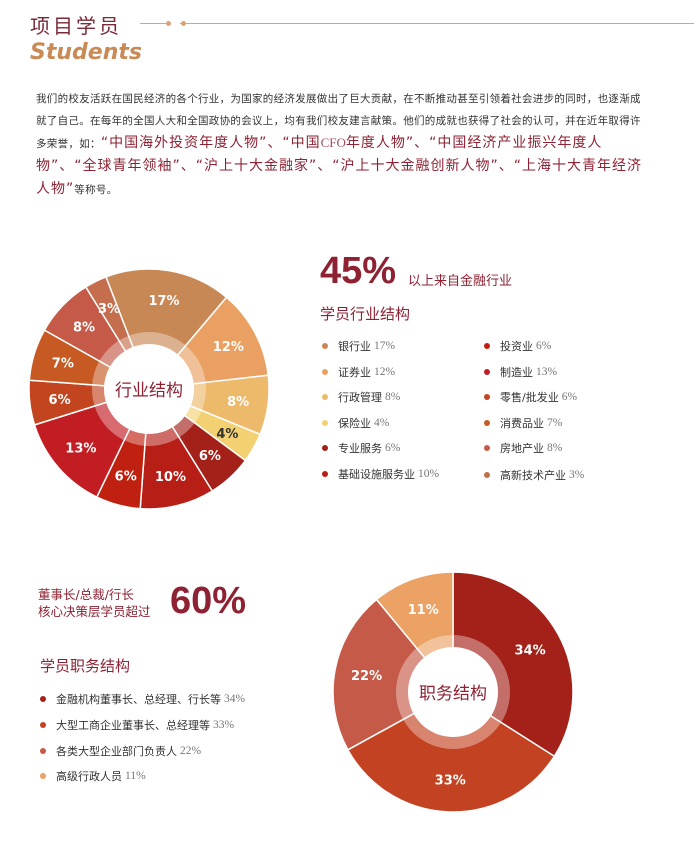 Image resolution: width=694 pixels, height=849 pixels. Describe the element at coordinates (96, 190) in the screenshot. I see `intro-tail: 等称号。` at that location.